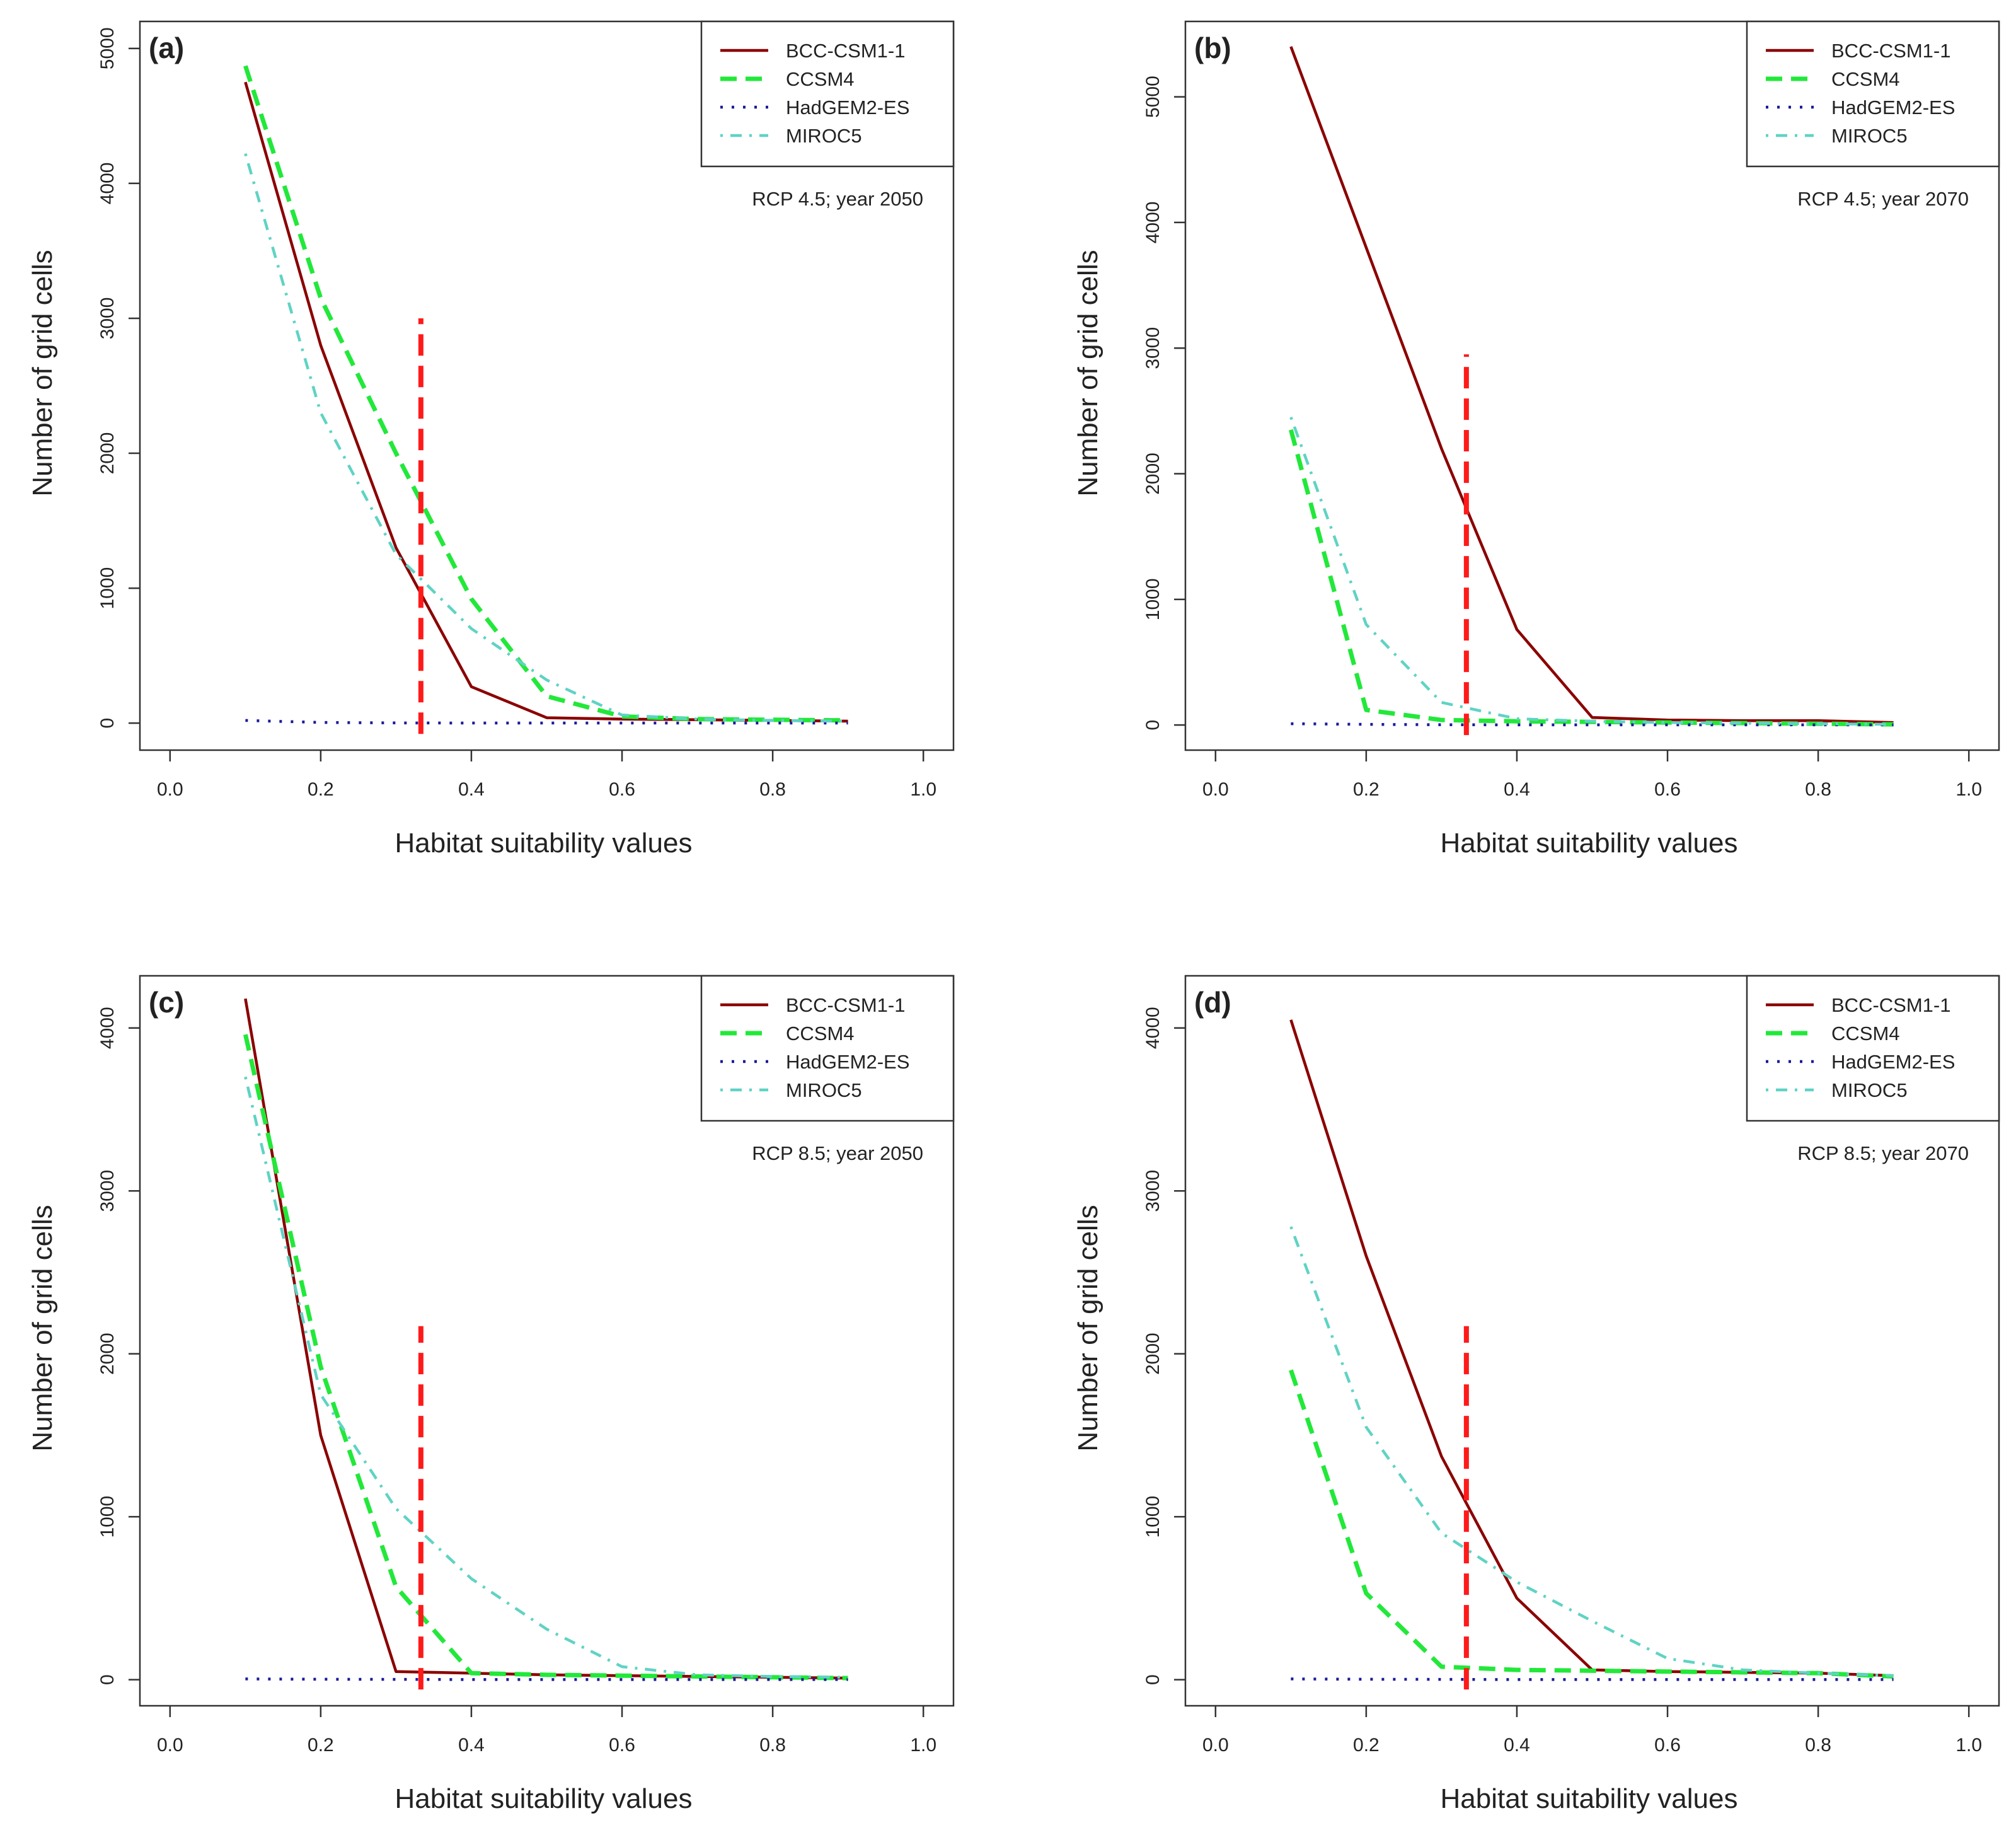 The width and height of the screenshot is (2016, 1835). I want to click on panel-label: (d), so click(1212, 1002).